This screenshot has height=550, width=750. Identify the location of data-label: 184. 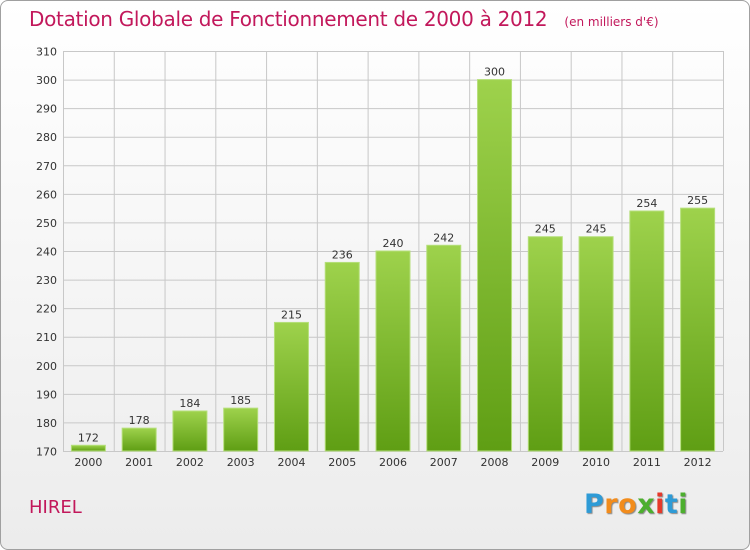
(189, 403).